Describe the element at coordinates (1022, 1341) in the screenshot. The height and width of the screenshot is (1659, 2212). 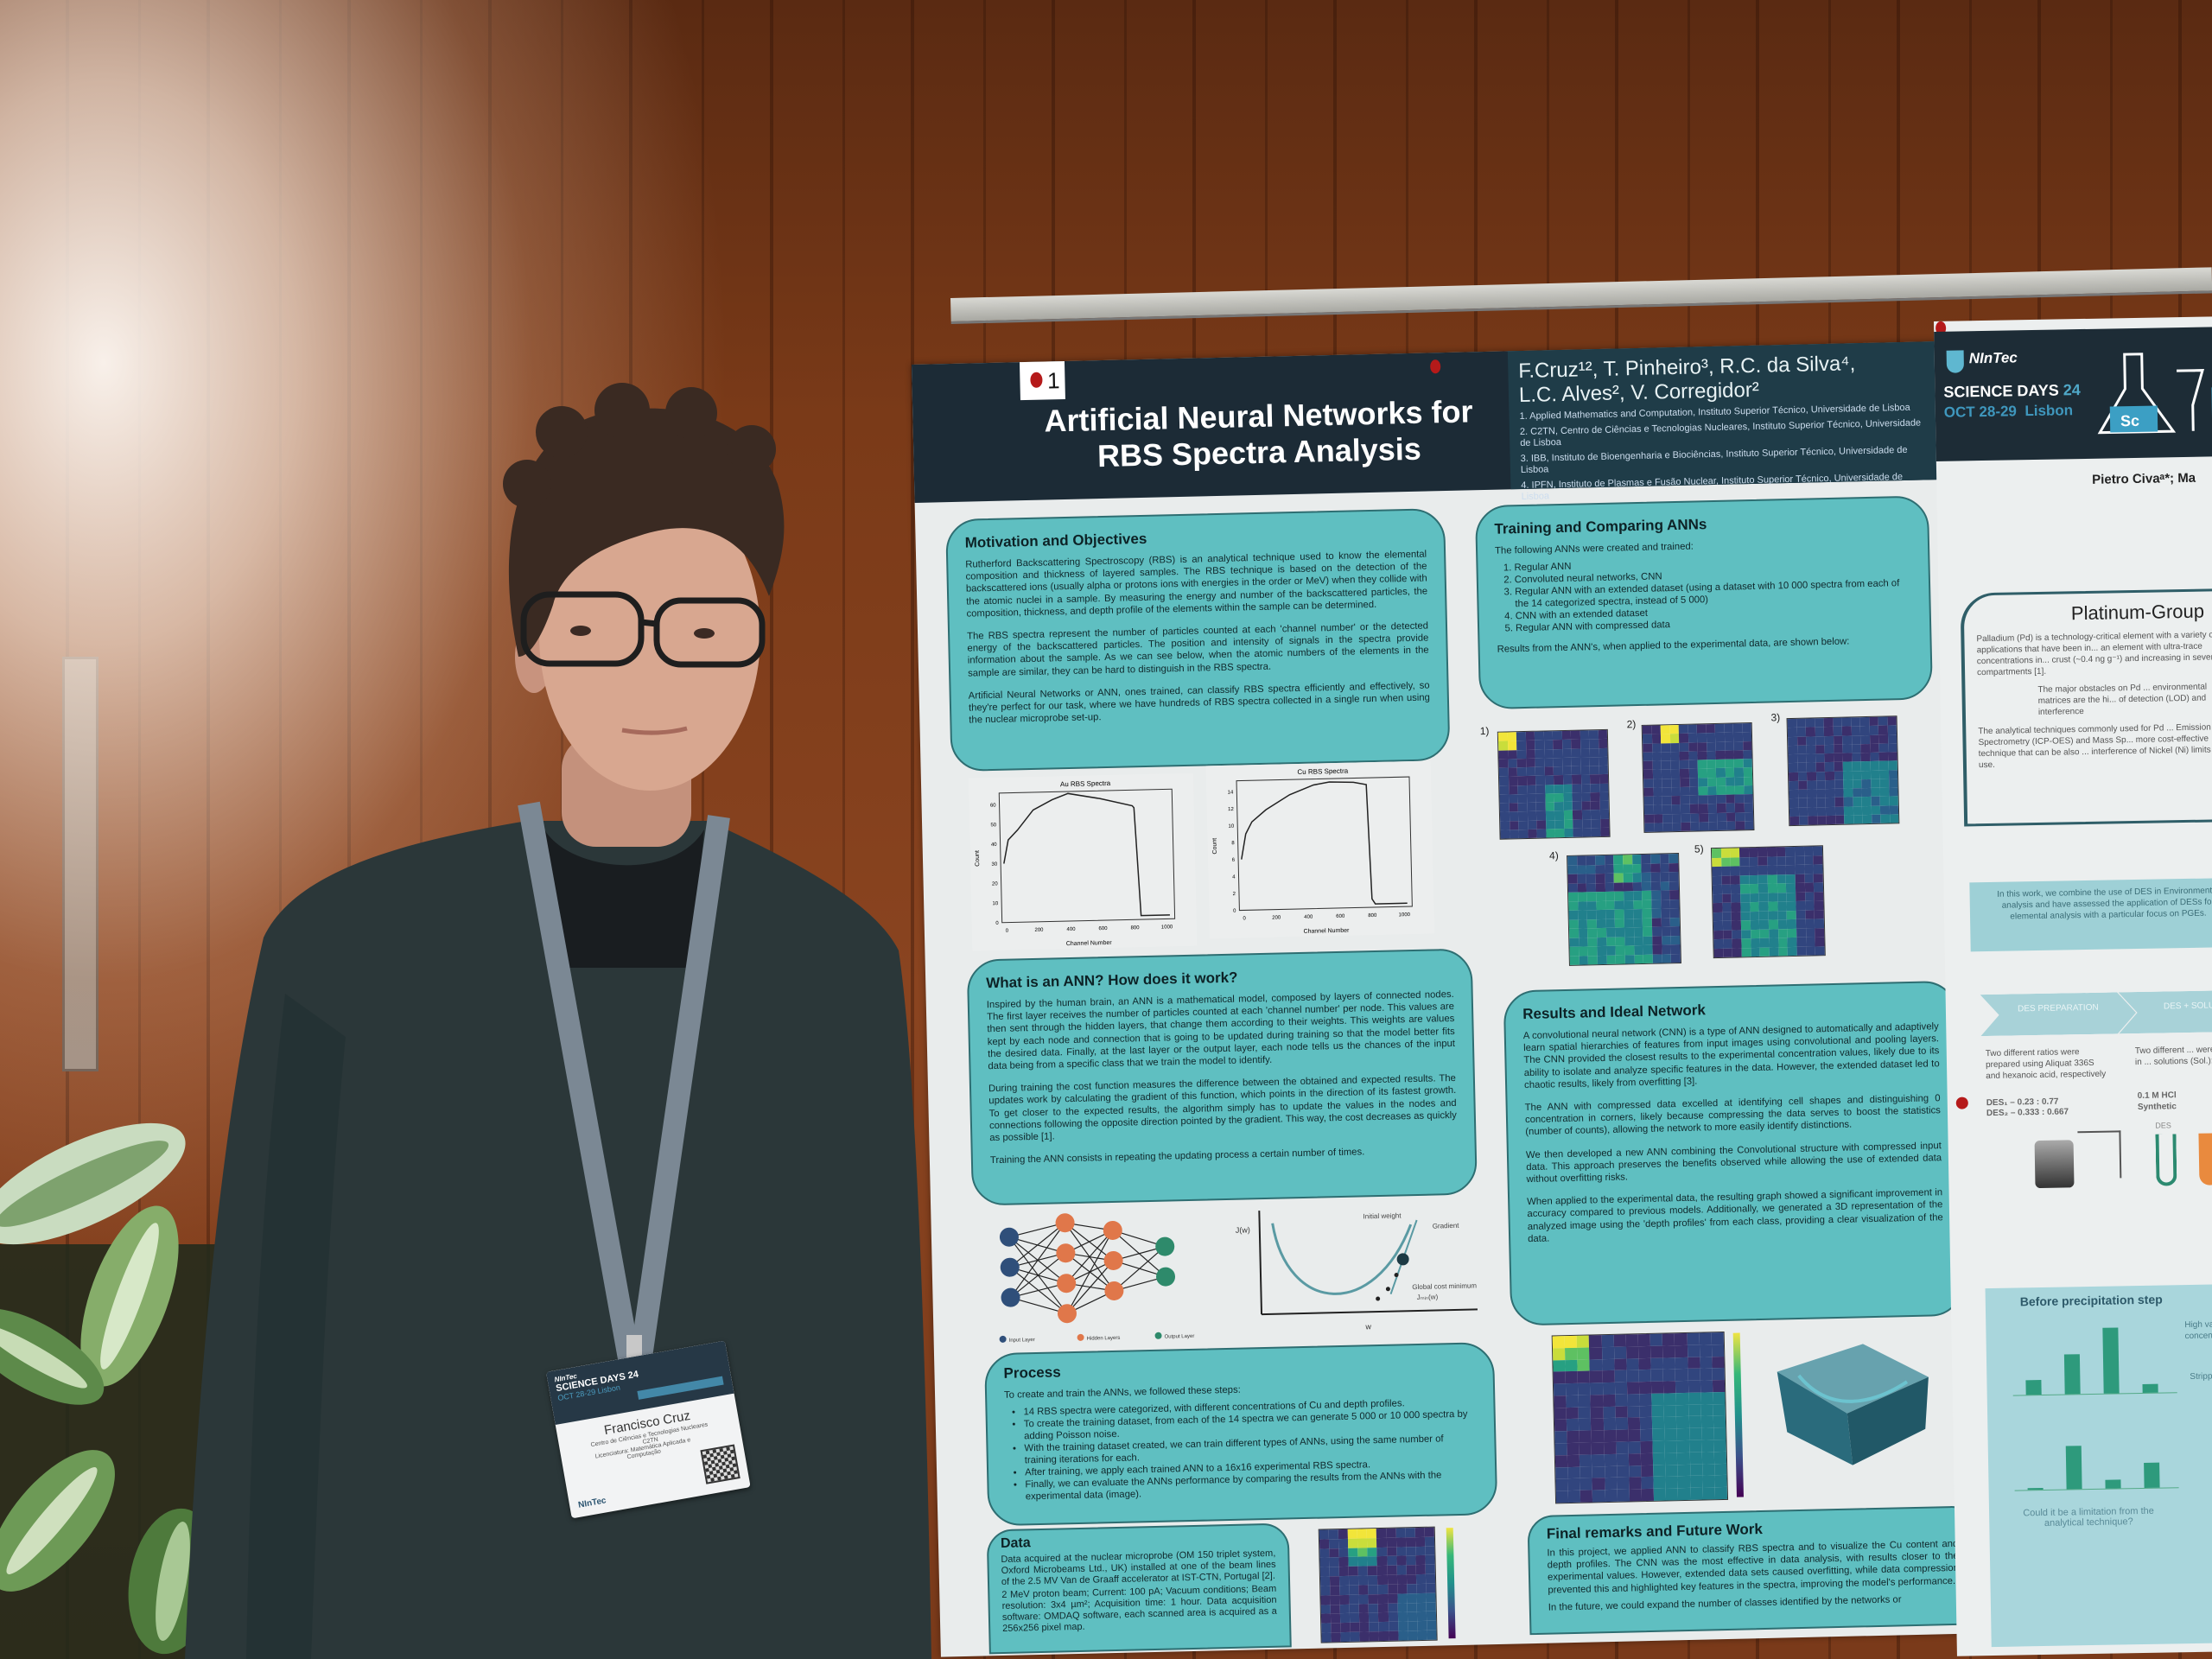
I see `legend-label: Input Layer` at that location.